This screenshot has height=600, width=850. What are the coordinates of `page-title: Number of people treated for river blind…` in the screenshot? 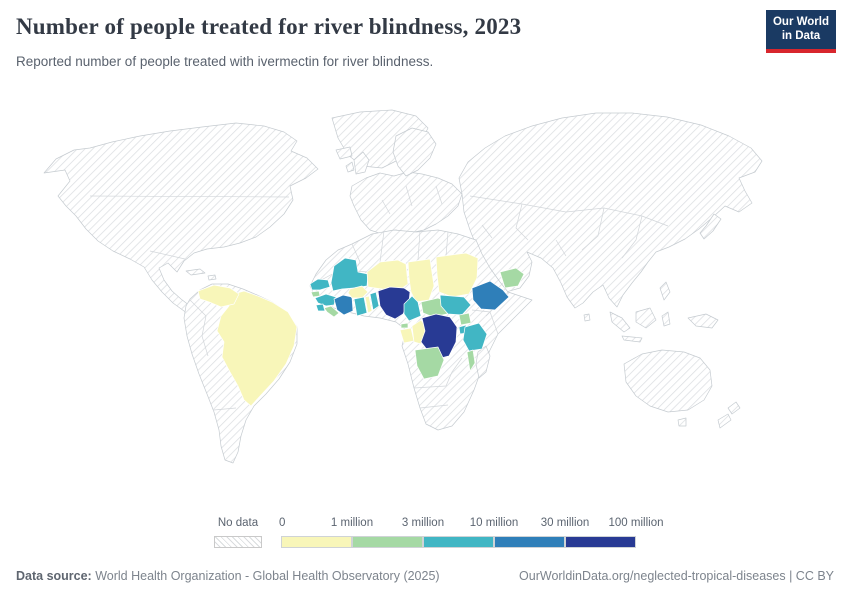 It's located at (269, 26).